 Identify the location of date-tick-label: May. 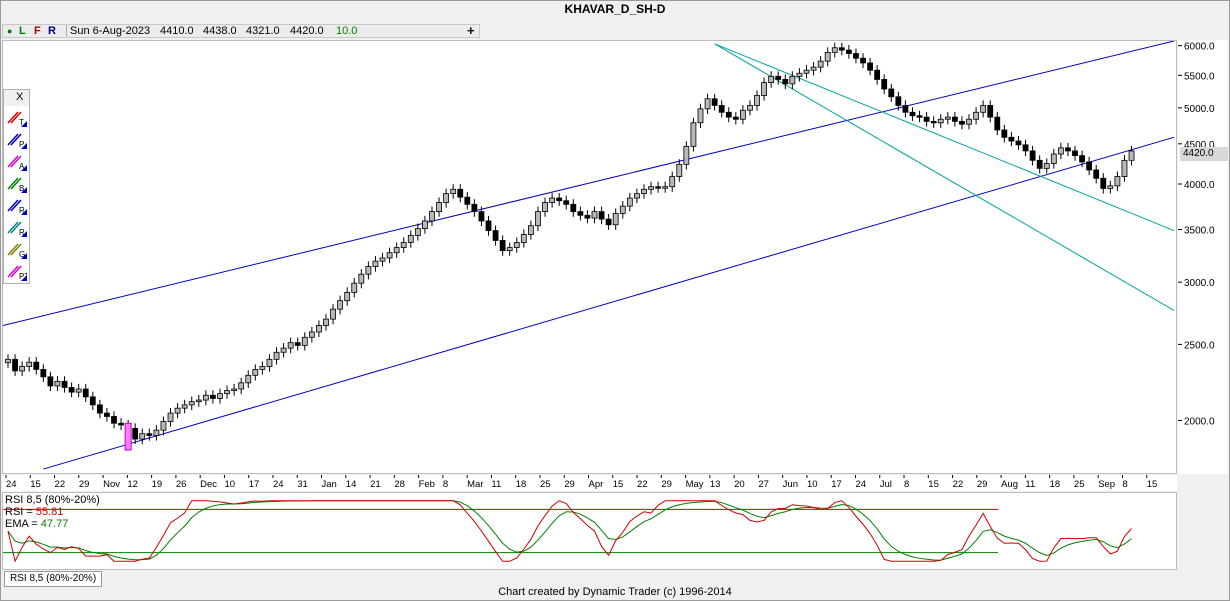
(695, 484).